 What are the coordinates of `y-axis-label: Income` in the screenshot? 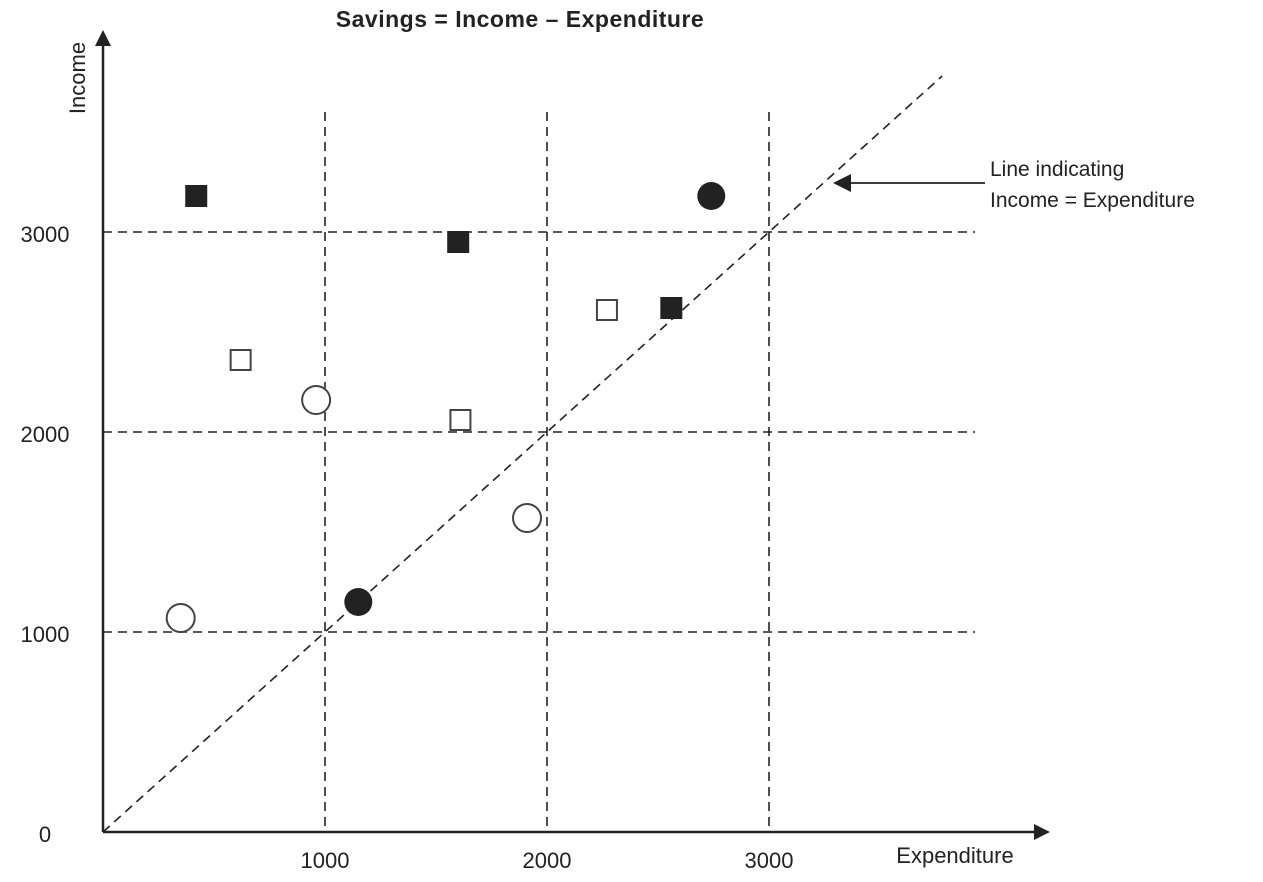 It's located at (77, 78).